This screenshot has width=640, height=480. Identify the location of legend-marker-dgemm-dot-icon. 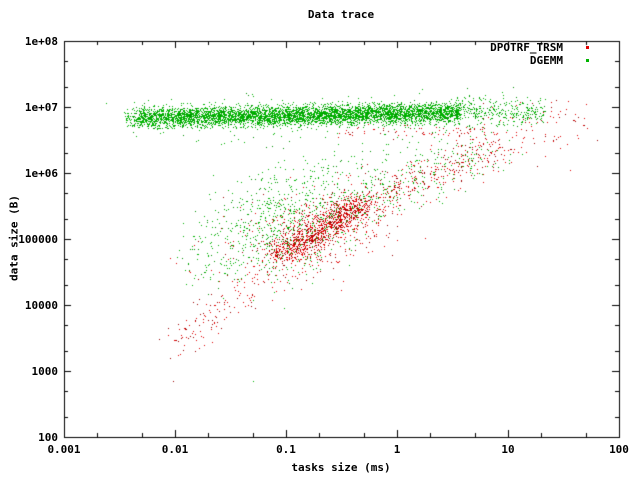
(587, 60).